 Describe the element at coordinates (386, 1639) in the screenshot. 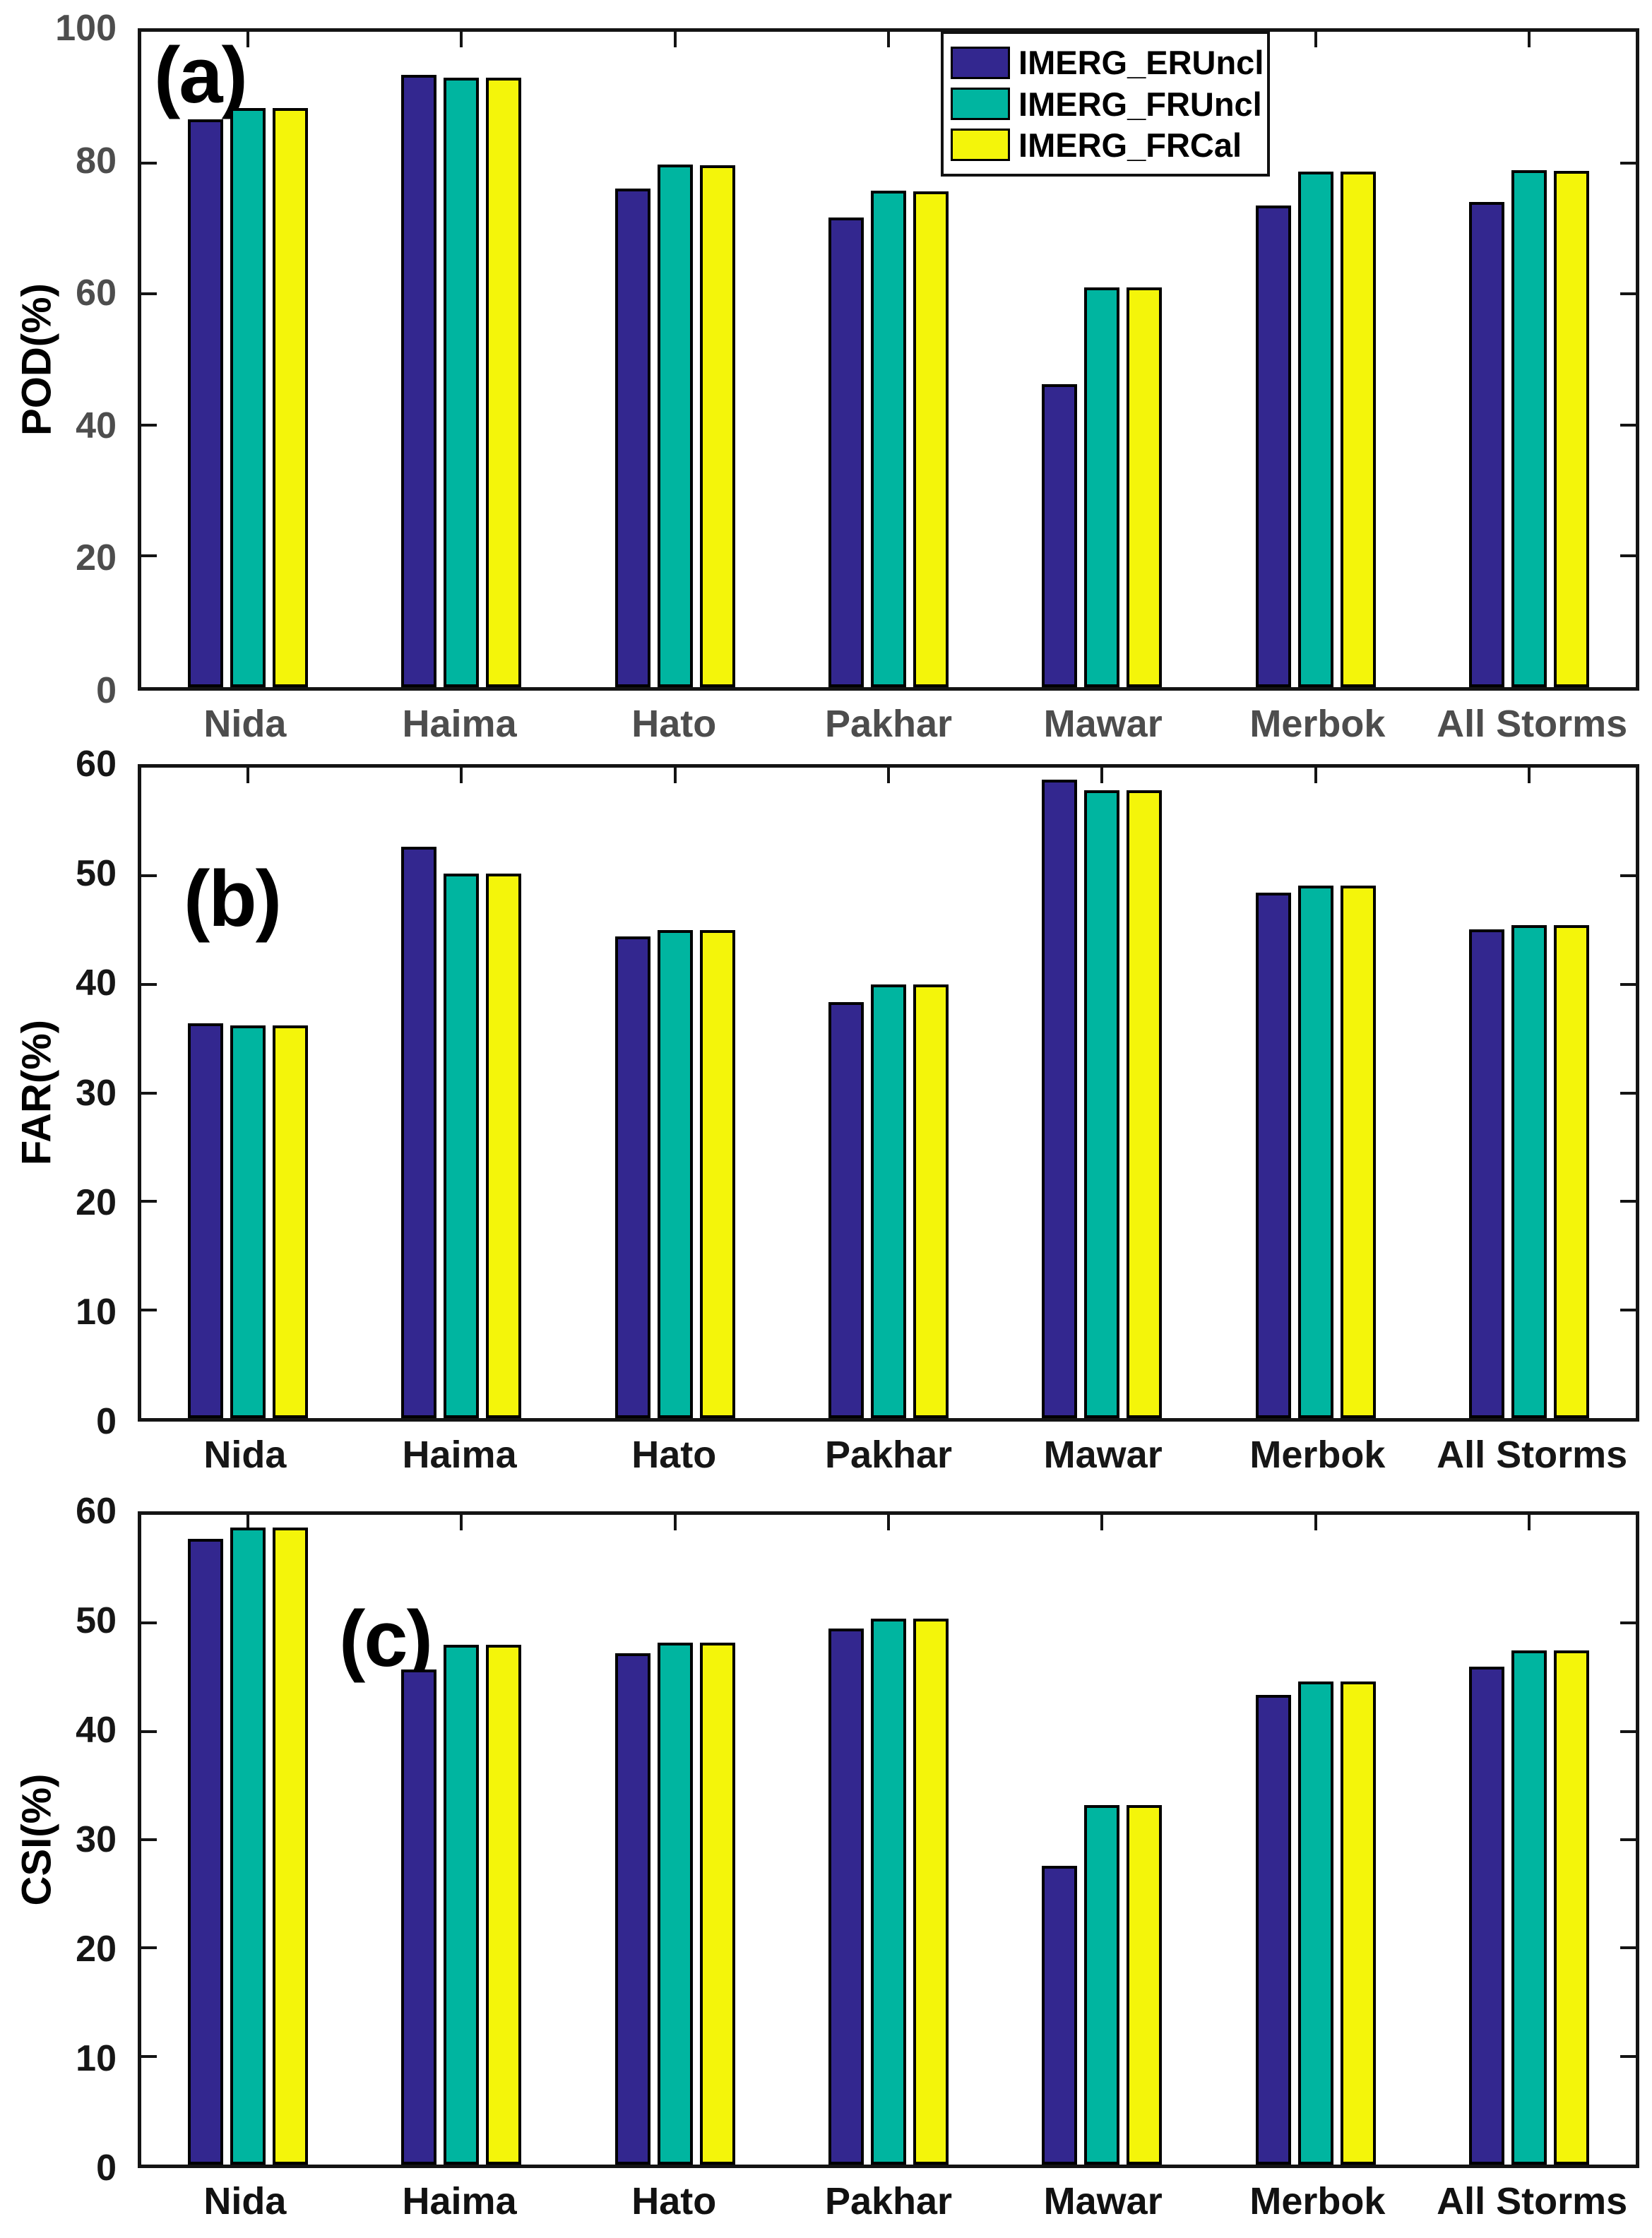

I see `panel-letter-c: (c)` at that location.